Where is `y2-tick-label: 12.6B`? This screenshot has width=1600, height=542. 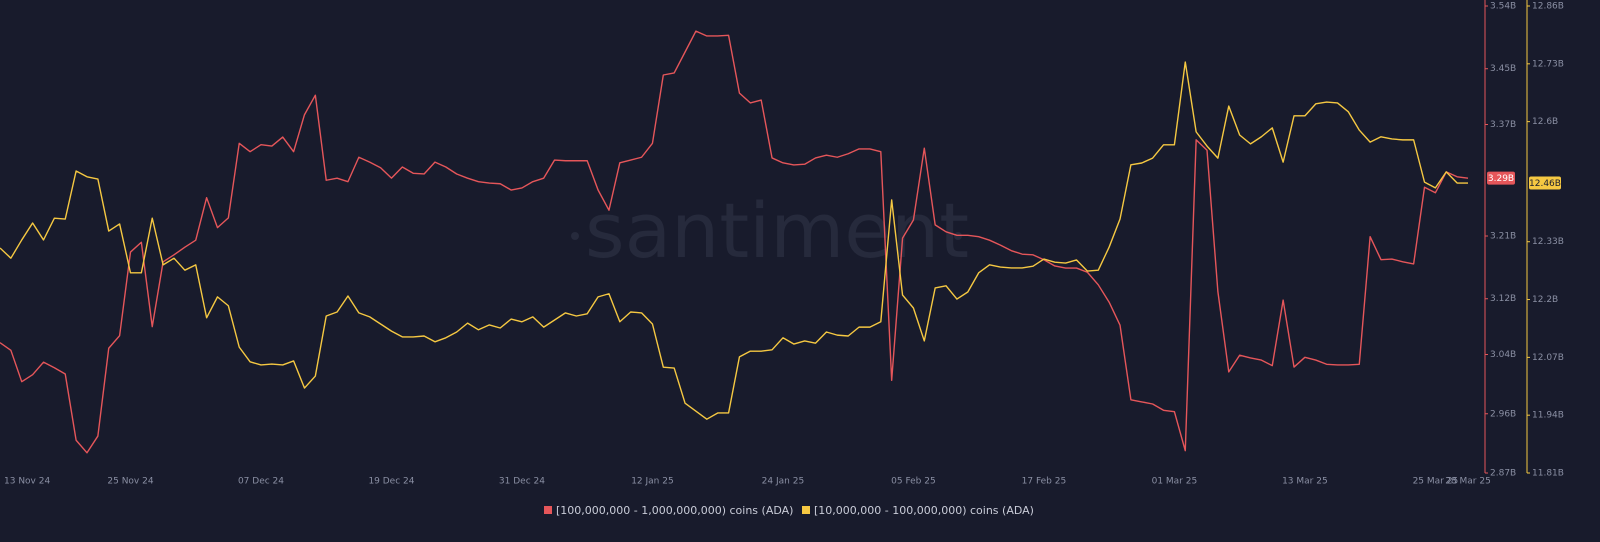 y2-tick-label: 12.6B is located at coordinates (1545, 122).